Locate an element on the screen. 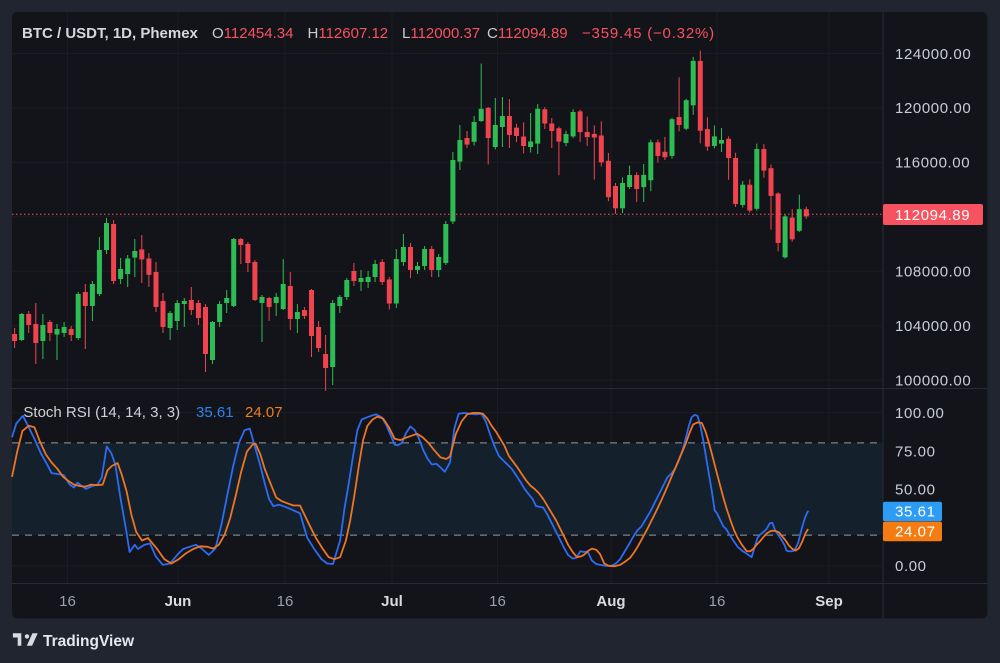  svg-text: H112607.12 is located at coordinates (348, 33).